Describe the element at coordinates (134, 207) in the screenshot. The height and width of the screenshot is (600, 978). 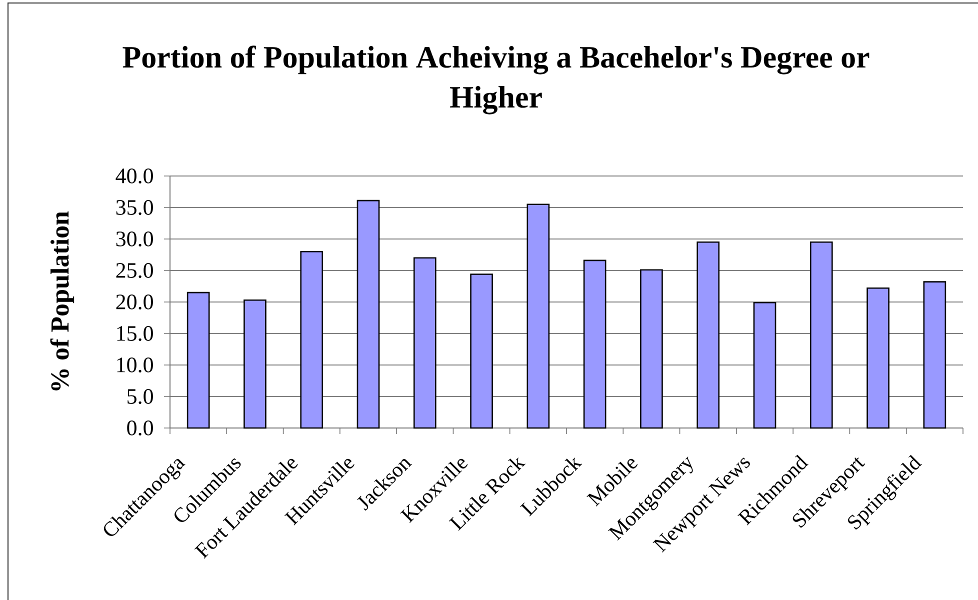
I see `y-tick-label: 35.0` at that location.